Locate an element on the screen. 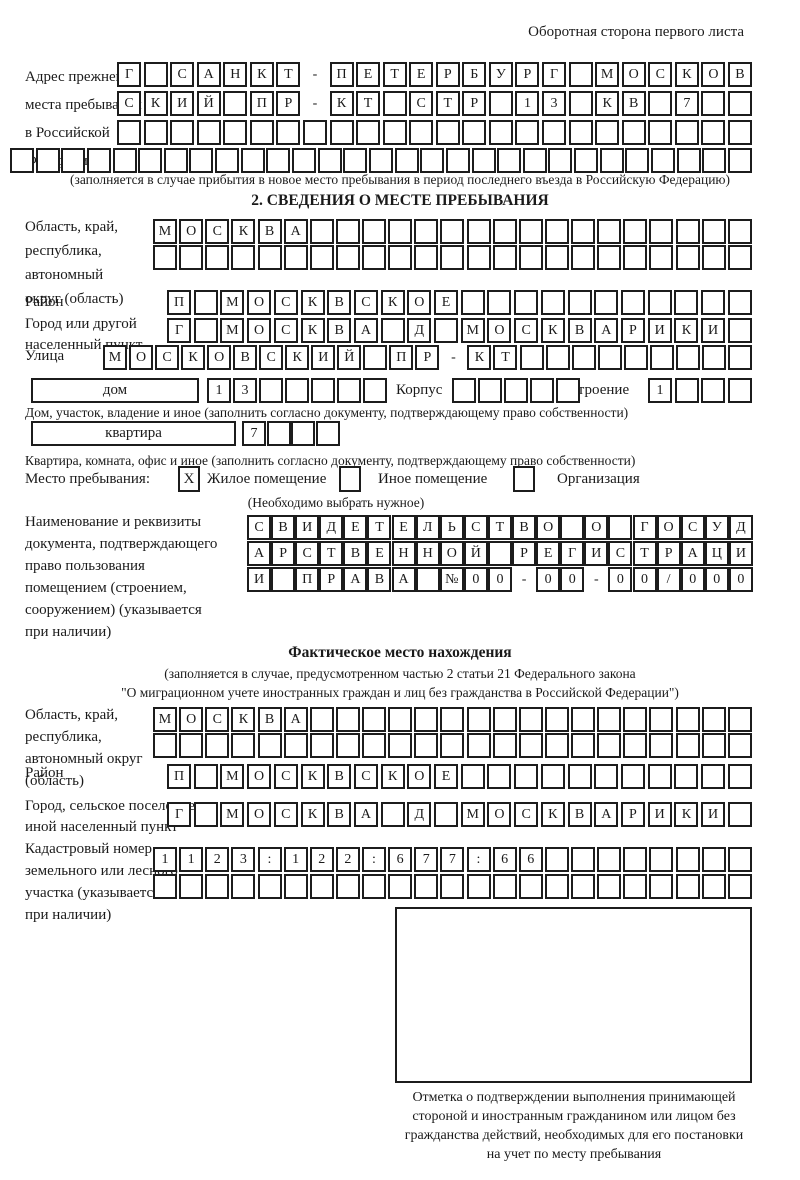  char-cell: Г is located at coordinates (572, 553).